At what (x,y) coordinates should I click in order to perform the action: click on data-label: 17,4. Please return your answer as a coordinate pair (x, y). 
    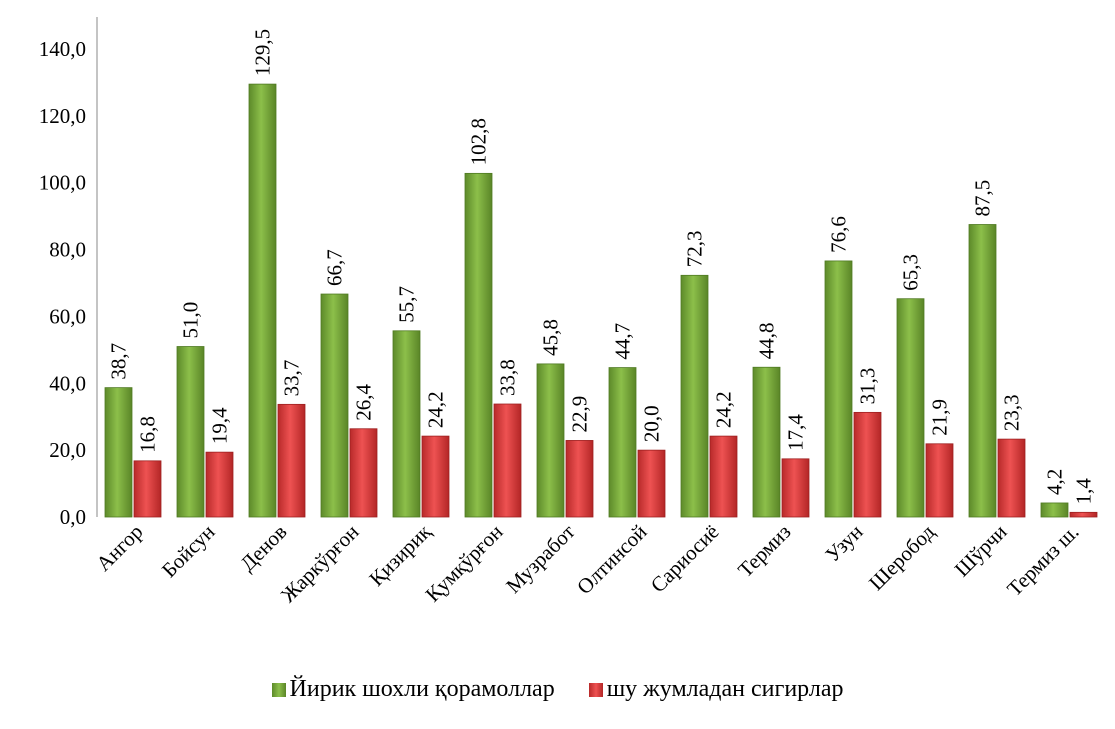
    Looking at the image, I should click on (796, 432).